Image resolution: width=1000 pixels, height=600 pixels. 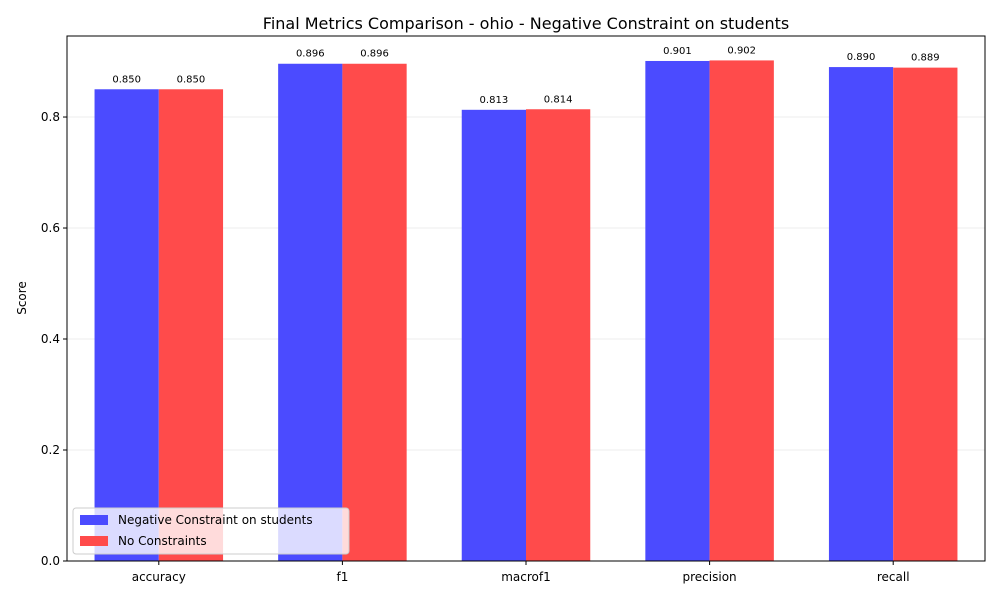 What do you see at coordinates (893, 577) in the screenshot?
I see `x-tick-label: recall` at bounding box center [893, 577].